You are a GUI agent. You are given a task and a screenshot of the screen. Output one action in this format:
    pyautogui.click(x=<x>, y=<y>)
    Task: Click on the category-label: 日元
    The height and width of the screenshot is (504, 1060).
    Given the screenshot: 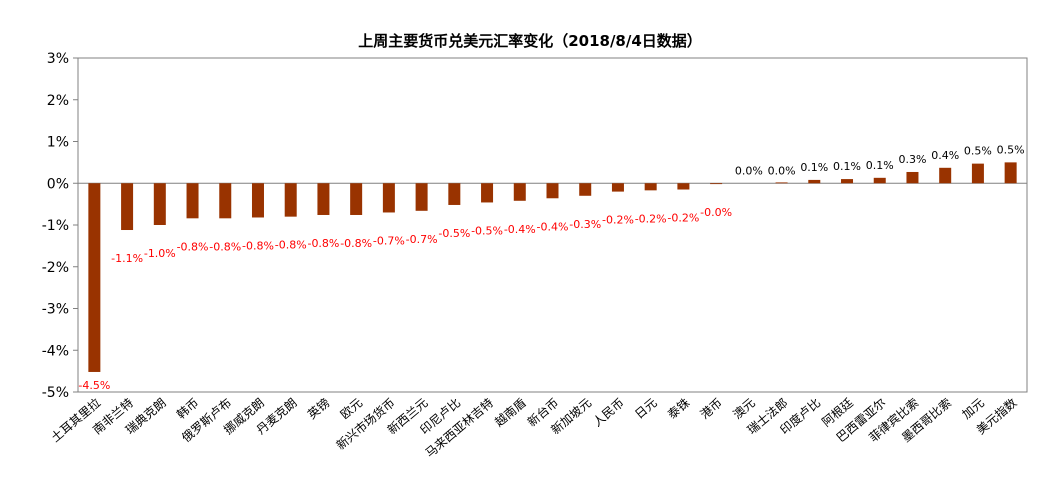 What is the action you would take?
    pyautogui.click(x=645, y=409)
    